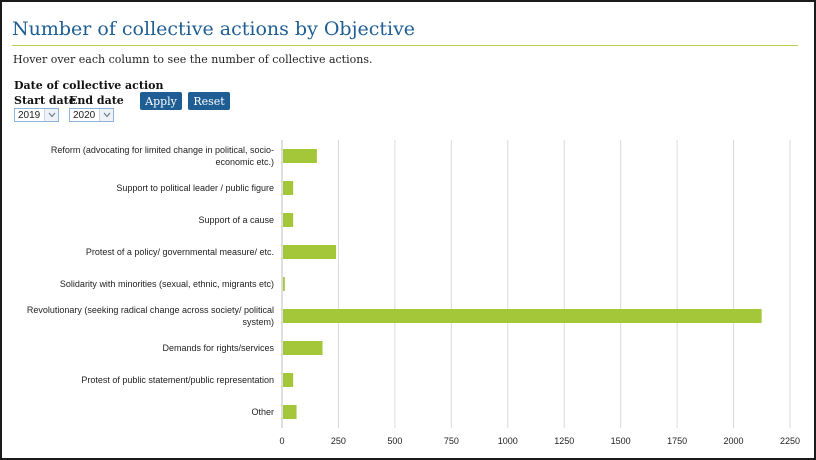  Describe the element at coordinates (84, 115) in the screenshot. I see `end-date-value: 2020` at that location.